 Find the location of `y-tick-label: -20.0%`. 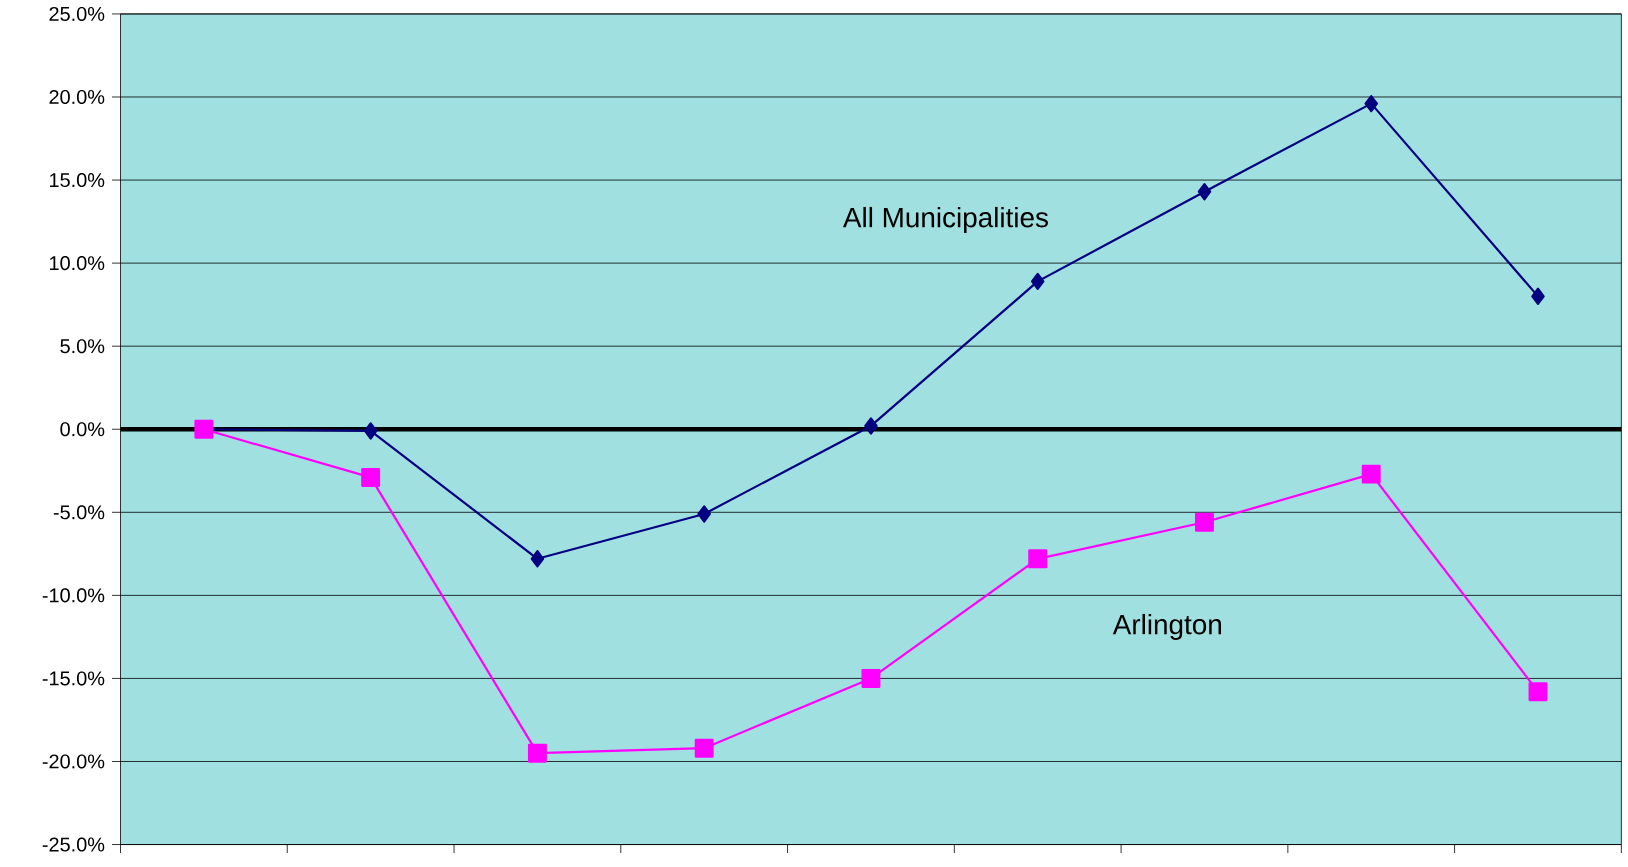

y-tick-label: -20.0% is located at coordinates (73, 761).